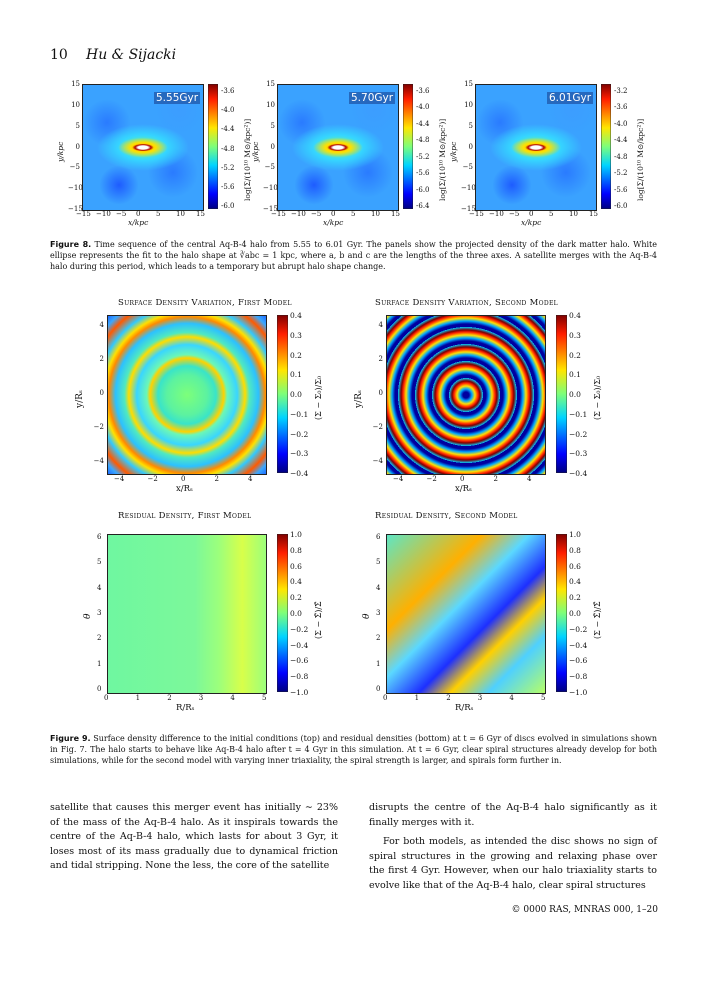  What do you see at coordinates (250, 479) in the screenshot?
I see `x-tick-label: 4` at bounding box center [250, 479].